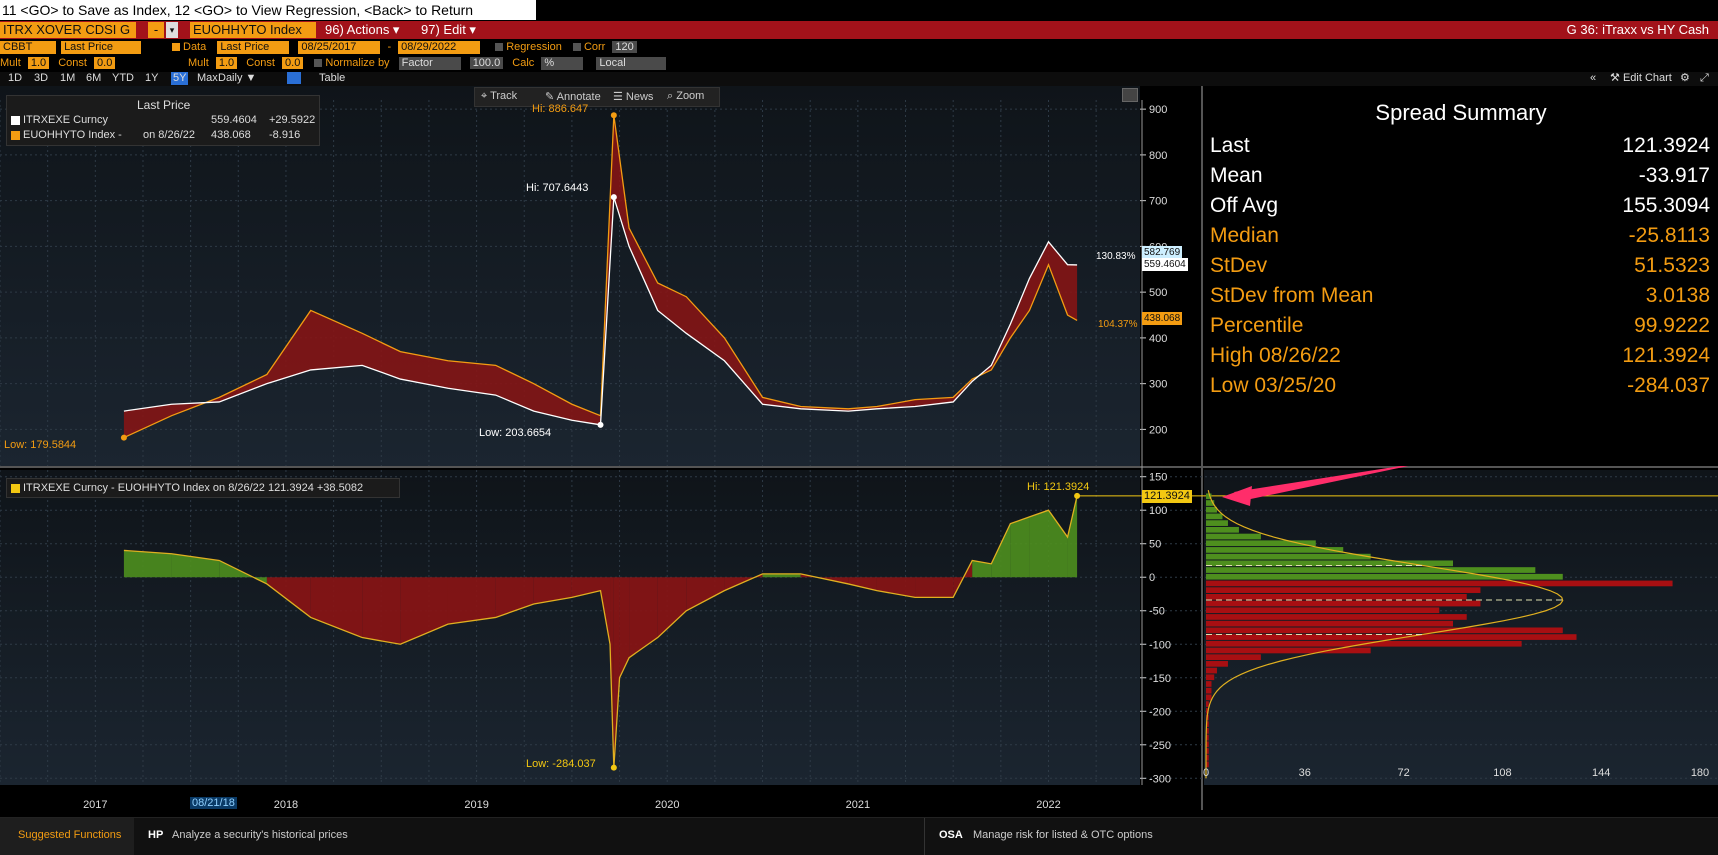 This screenshot has width=1718, height=855. I want to click on actions-menu: 96) Actions ▾, so click(362, 29).